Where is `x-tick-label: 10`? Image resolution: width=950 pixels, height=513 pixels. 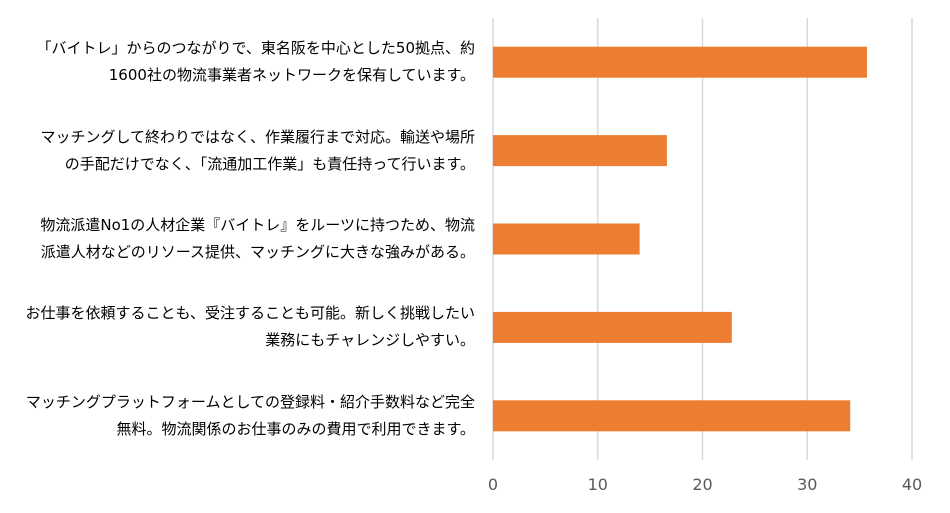 x-tick-label: 10 is located at coordinates (598, 484).